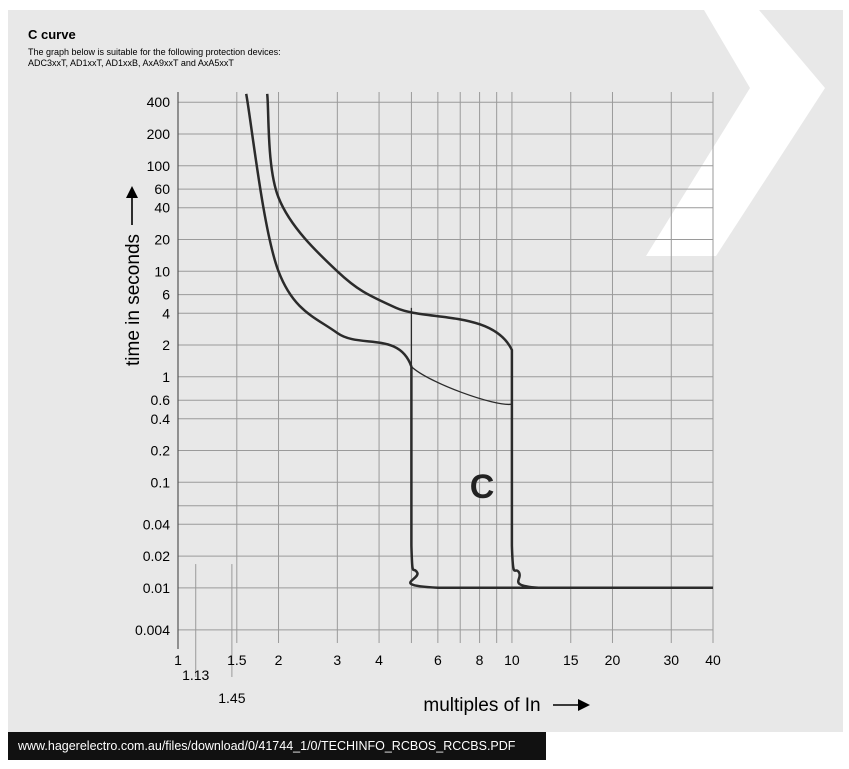 This screenshot has height=769, width=849. What do you see at coordinates (162, 271) in the screenshot?
I see `y-tick-label: 10` at bounding box center [162, 271].